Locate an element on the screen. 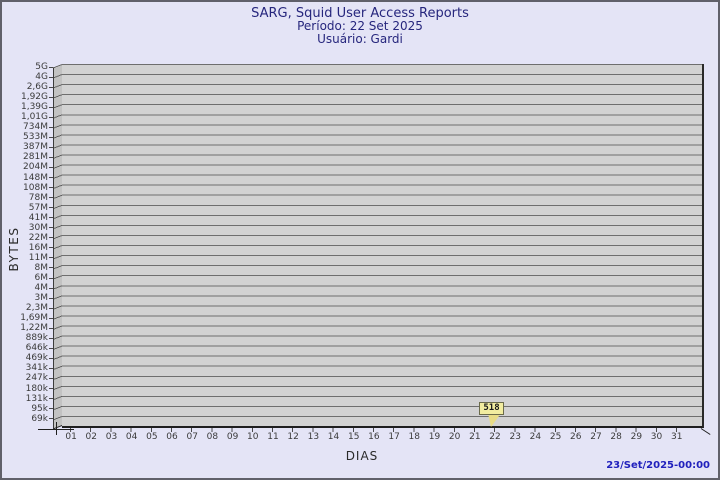 The image size is (720, 480). x-axis-tick-label: 19 is located at coordinates (434, 437).